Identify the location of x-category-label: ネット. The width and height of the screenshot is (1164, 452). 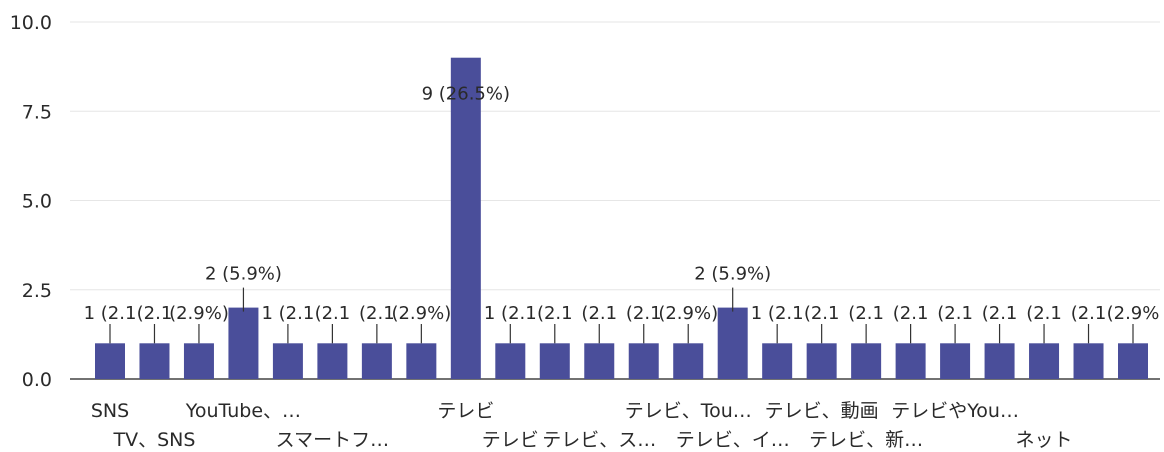
(1044, 440).